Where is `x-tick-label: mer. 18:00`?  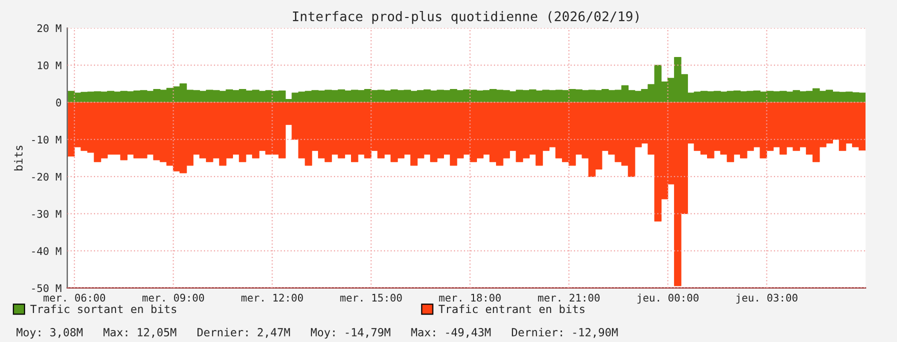
x-tick-label: mer. 18:00 is located at coordinates (470, 298).